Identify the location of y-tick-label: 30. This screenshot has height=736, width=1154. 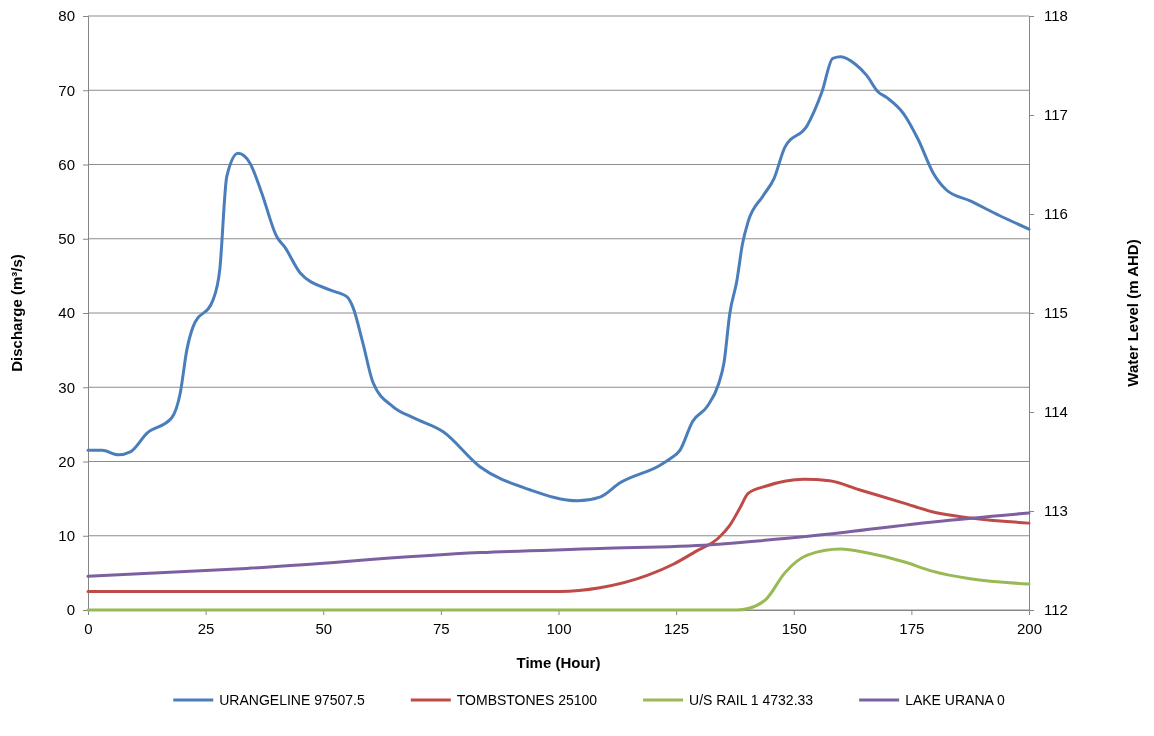
(66, 387).